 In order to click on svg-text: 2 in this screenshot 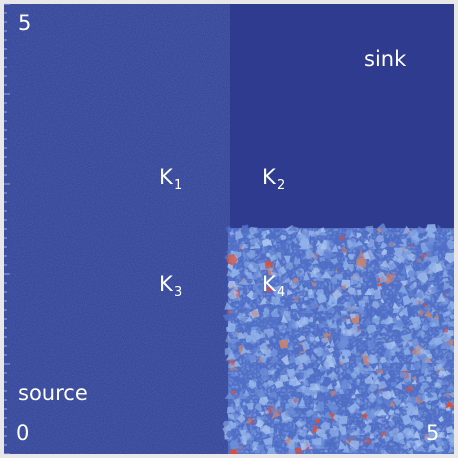, I will do `click(281, 185)`.